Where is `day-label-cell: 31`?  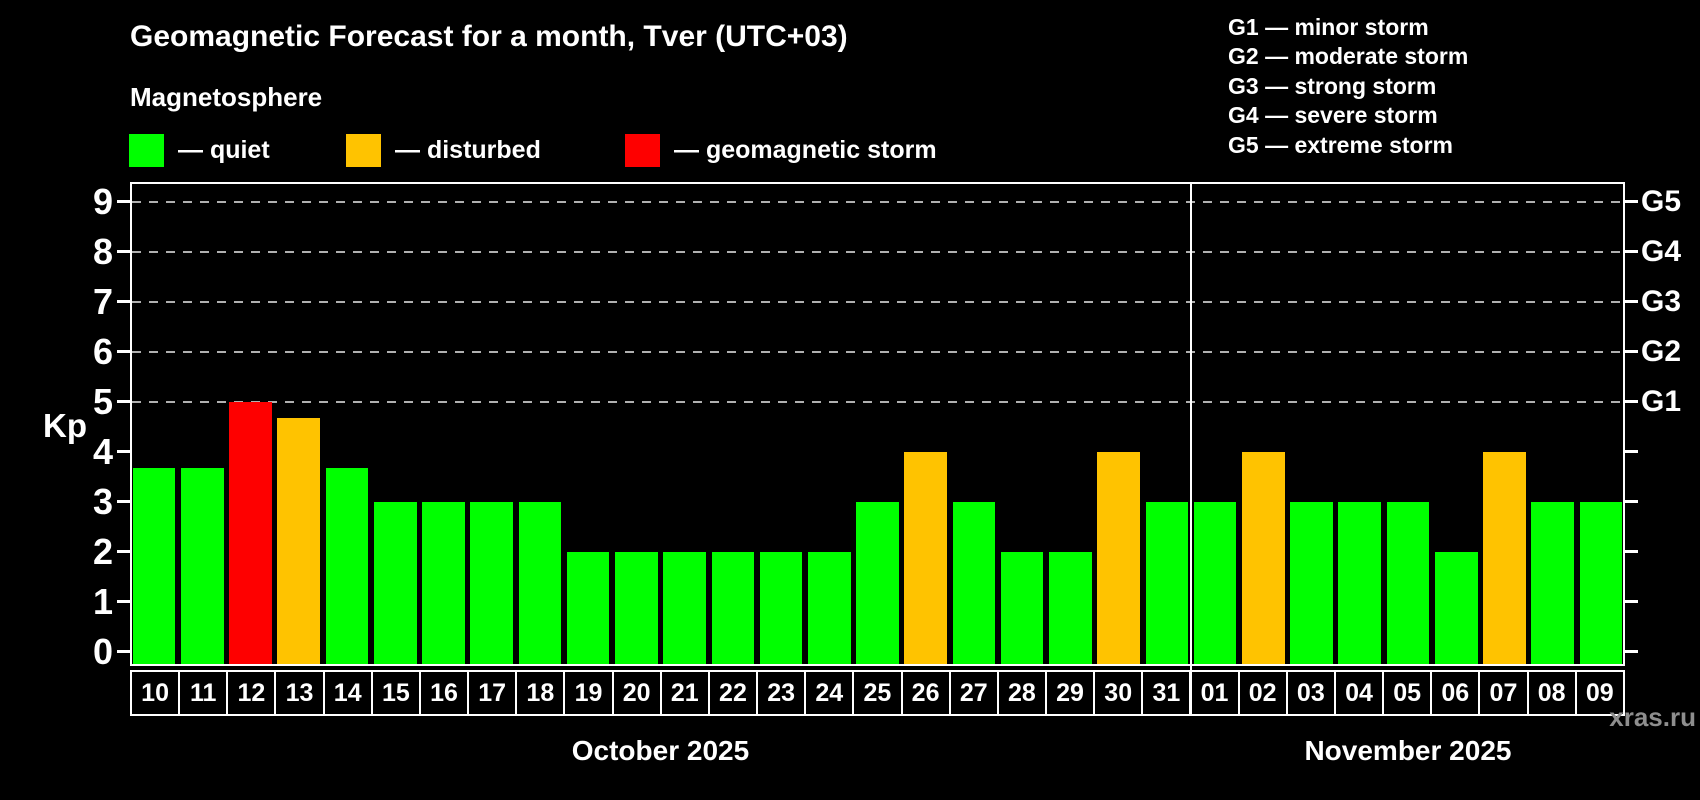
day-label-cell: 31 is located at coordinates (1165, 693).